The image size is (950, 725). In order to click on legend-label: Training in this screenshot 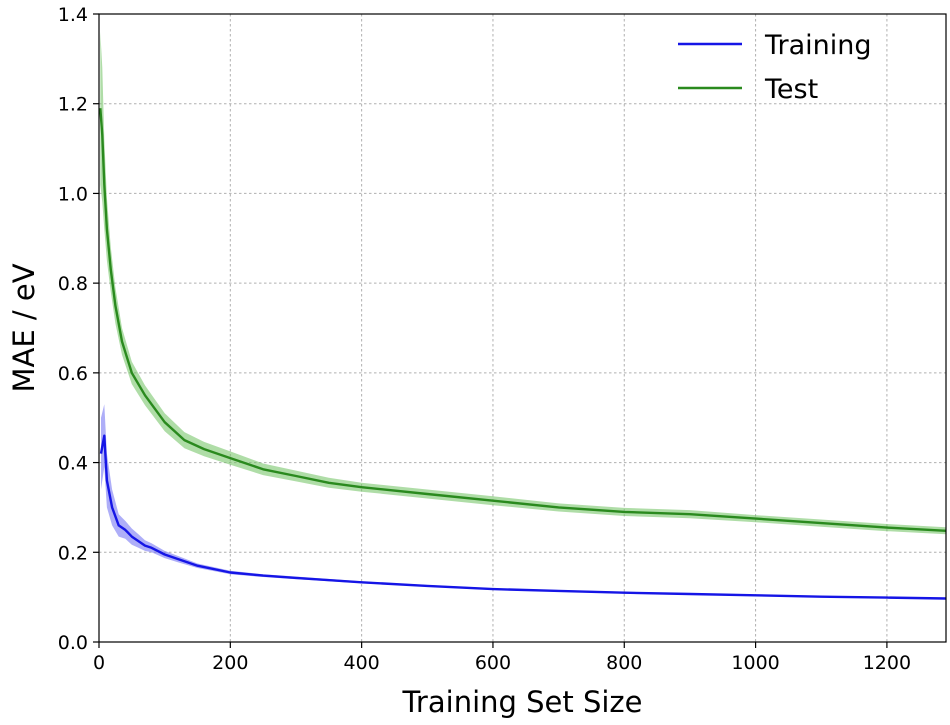, I will do `click(818, 45)`.